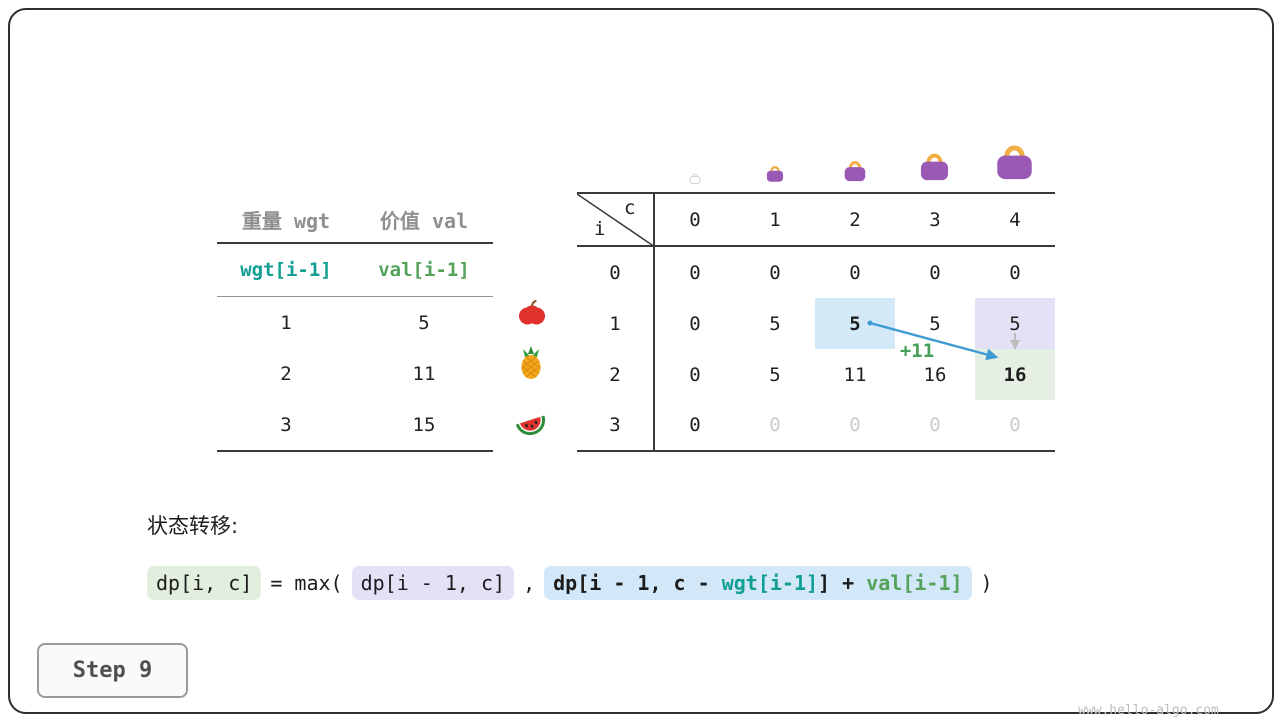 The width and height of the screenshot is (1280, 720). I want to click on dp-row-header-2: 2, so click(616, 374).